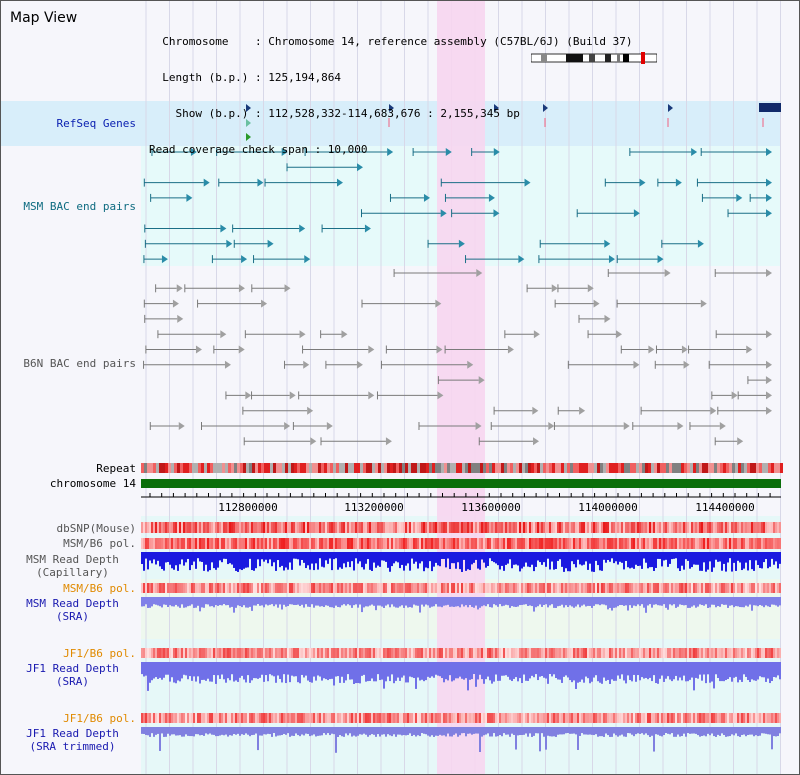 Image resolution: width=800 pixels, height=775 pixels. Describe the element at coordinates (99, 543) in the screenshot. I see `msm-b6-pol-label: MSM/B6 pol.` at that location.